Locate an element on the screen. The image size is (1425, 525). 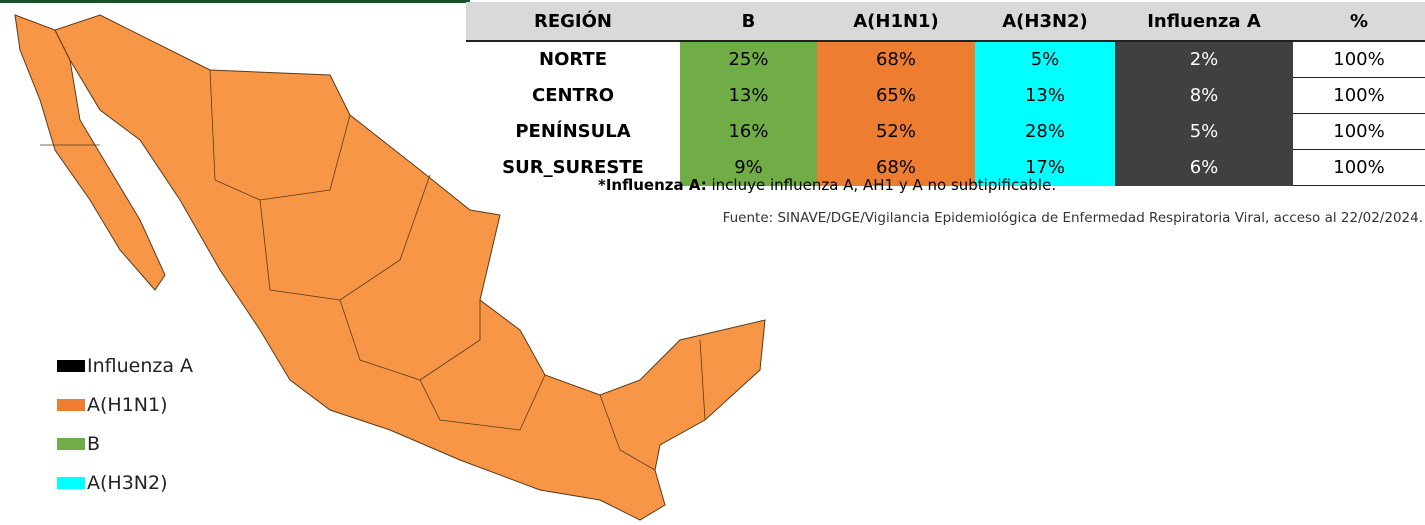
legend-label: A(H3N2) is located at coordinates (127, 483).